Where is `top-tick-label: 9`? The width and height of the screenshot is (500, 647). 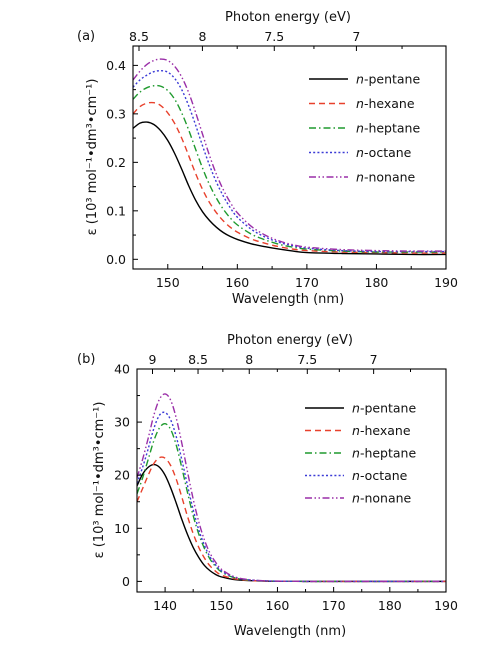 top-tick-label: 9 is located at coordinates (153, 359).